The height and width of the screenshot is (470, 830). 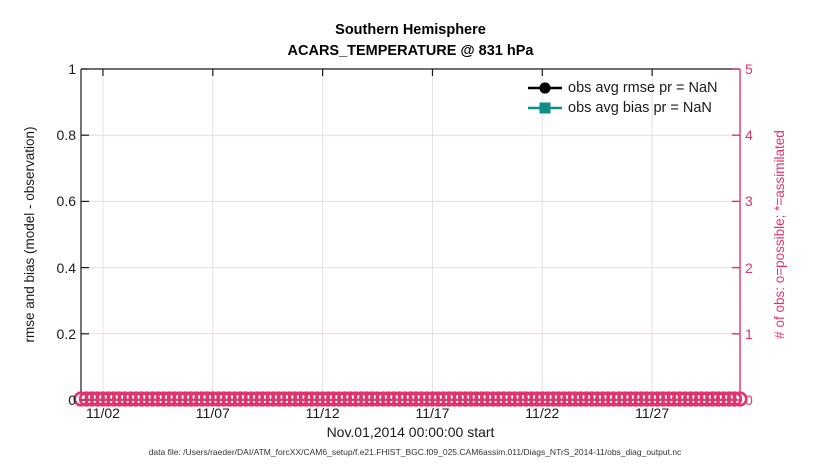 I want to click on x-tick-label: 11/27, so click(x=652, y=413).